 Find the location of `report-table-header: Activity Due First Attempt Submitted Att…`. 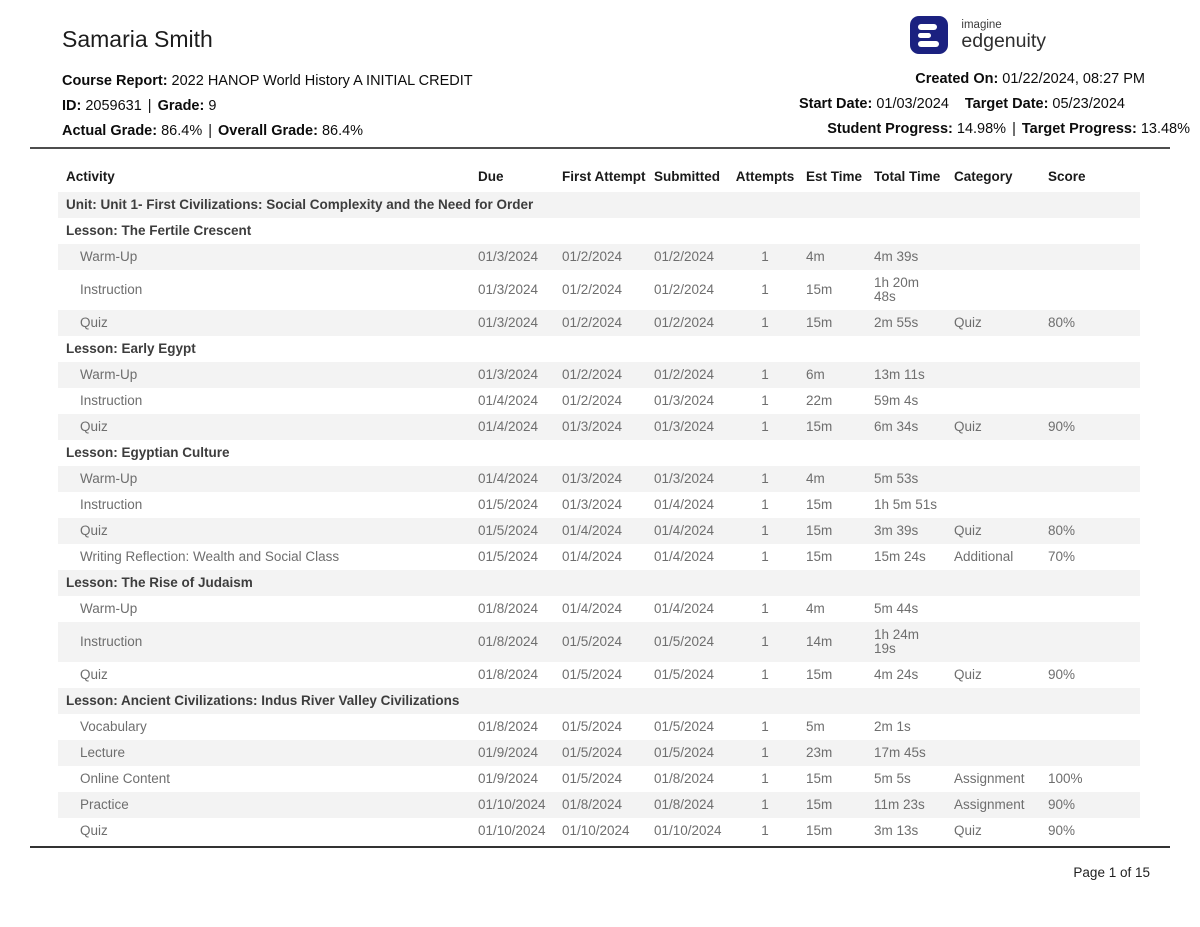

report-table-header: Activity Due First Attempt Submitted Att… is located at coordinates (599, 176).